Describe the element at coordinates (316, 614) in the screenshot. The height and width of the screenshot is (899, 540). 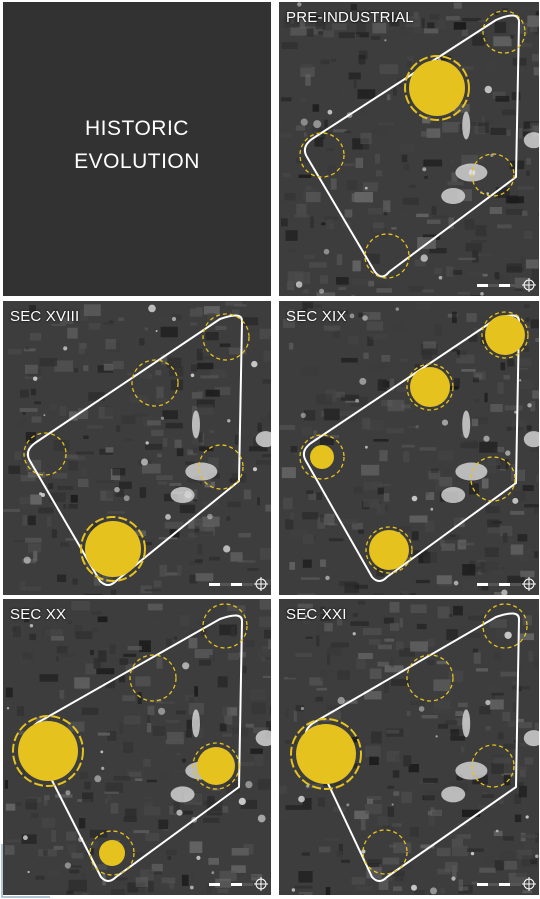
I see `panel-label-sec-xxi: SEC XXI` at that location.